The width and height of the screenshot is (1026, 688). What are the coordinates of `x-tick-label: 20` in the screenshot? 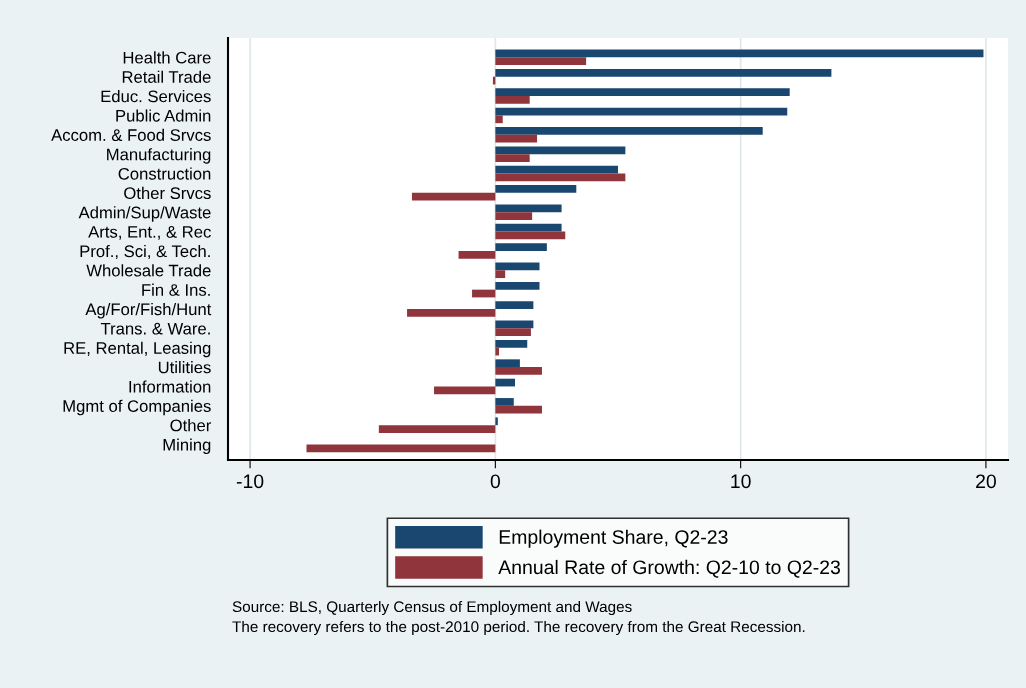 It's located at (986, 481).